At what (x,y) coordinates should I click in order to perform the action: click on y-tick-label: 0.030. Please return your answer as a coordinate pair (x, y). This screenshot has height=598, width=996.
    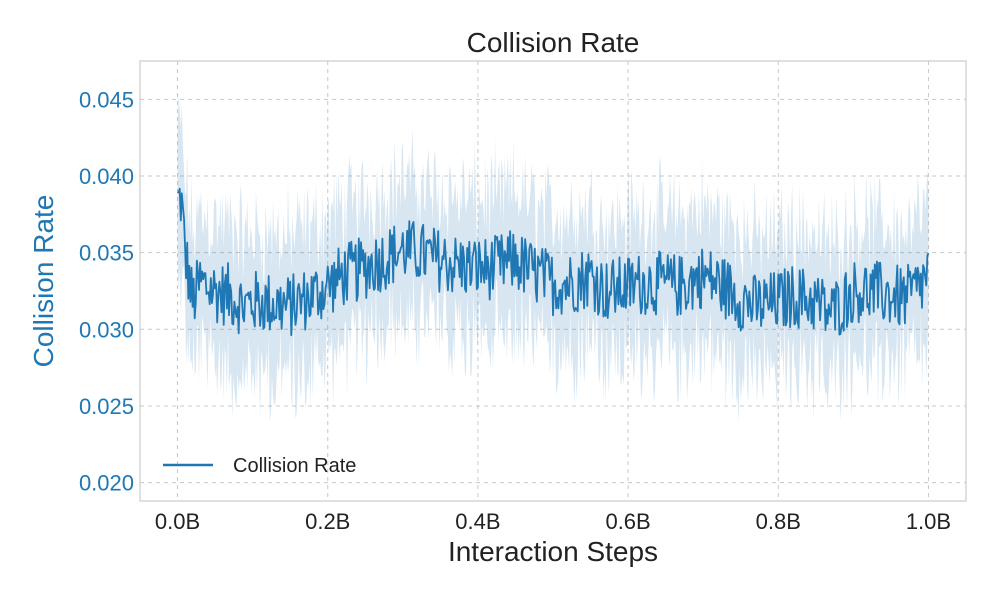
    Looking at the image, I should click on (106, 329).